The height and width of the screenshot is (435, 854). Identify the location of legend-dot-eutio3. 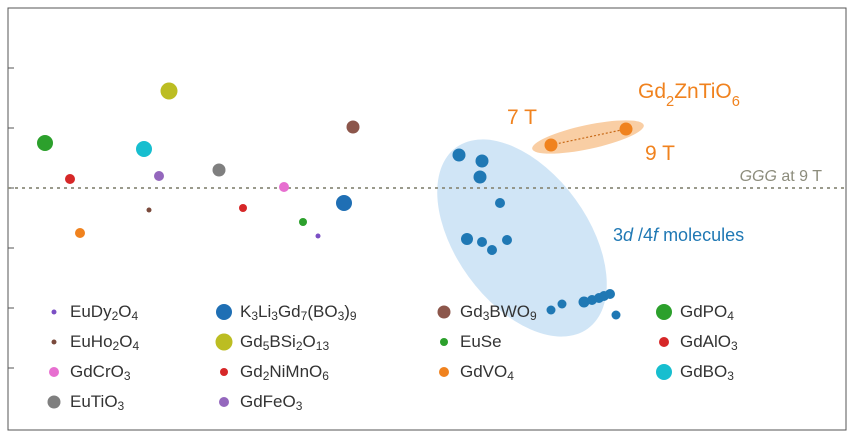
(54, 402).